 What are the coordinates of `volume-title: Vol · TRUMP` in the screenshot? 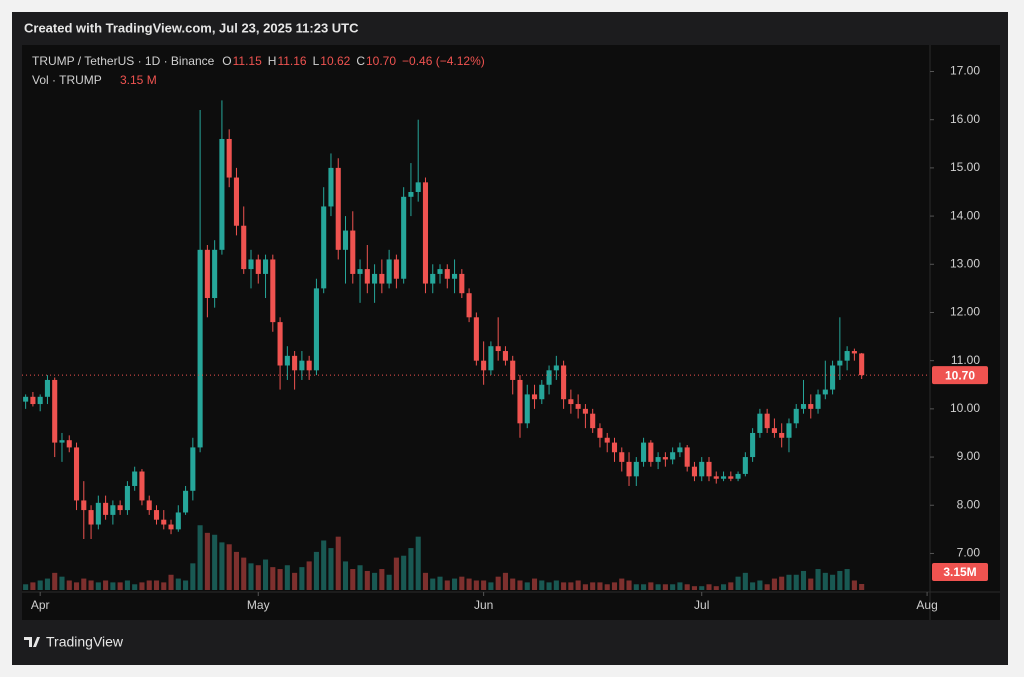 It's located at (67, 80).